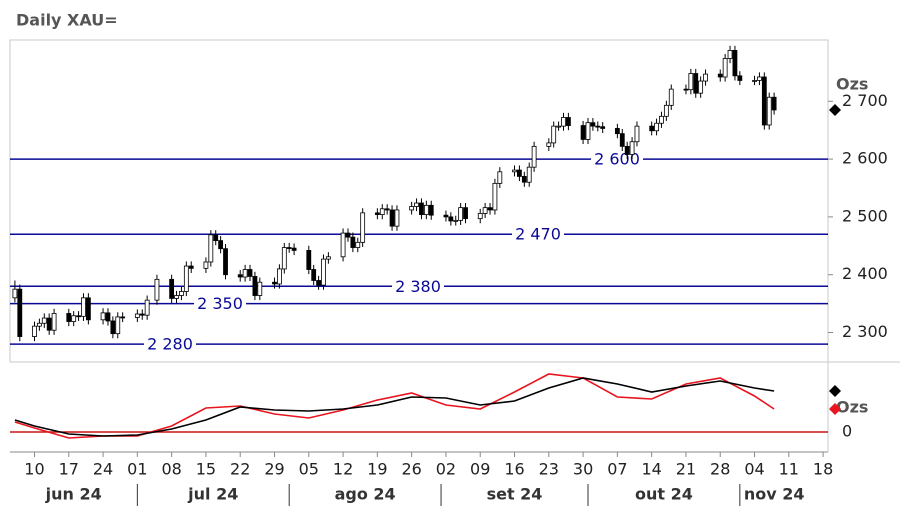  I want to click on x-tick-label: 02, so click(446, 469).